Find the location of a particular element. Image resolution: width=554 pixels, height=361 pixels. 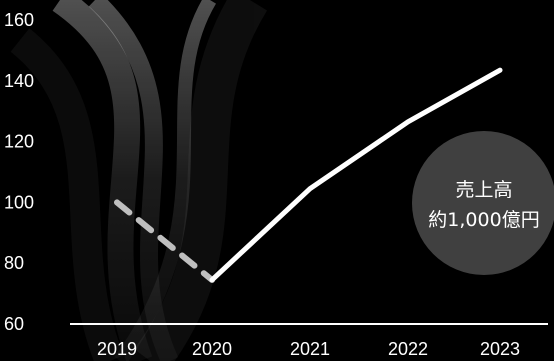

y-tick-label: 60 is located at coordinates (14, 324).